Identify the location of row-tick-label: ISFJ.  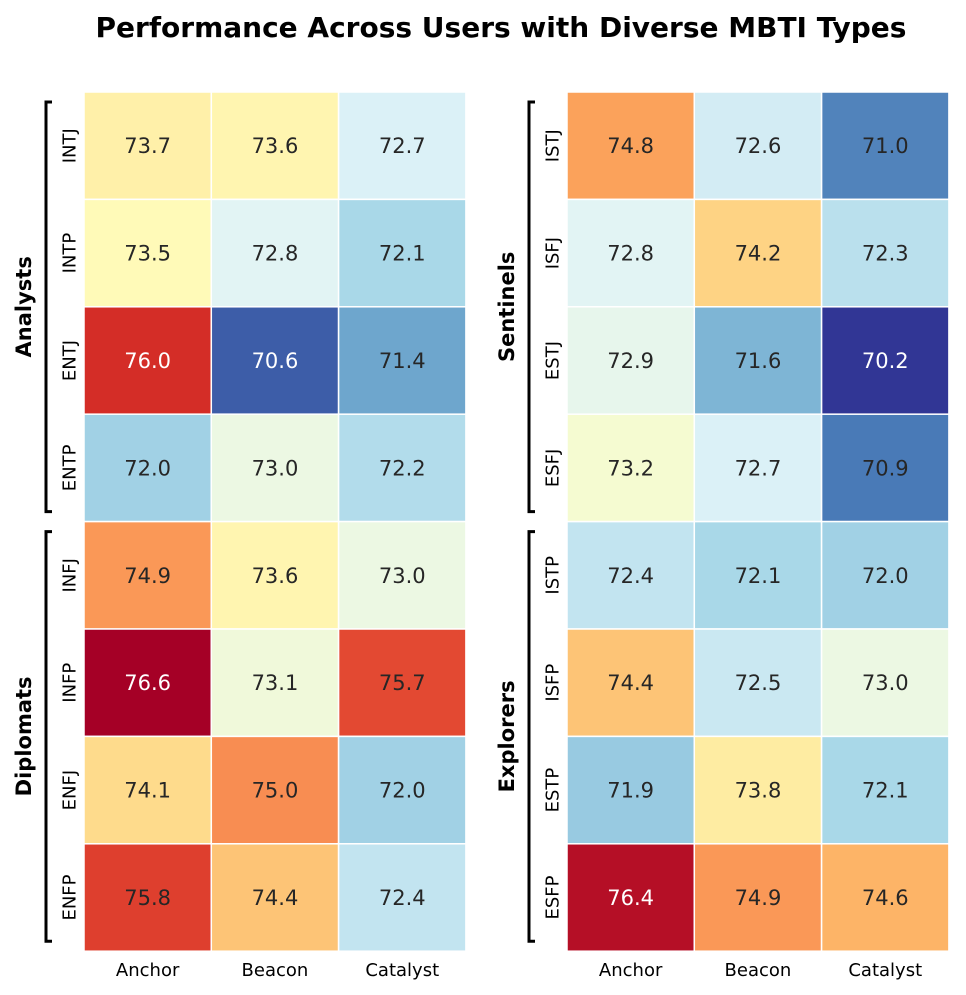
(553, 253).